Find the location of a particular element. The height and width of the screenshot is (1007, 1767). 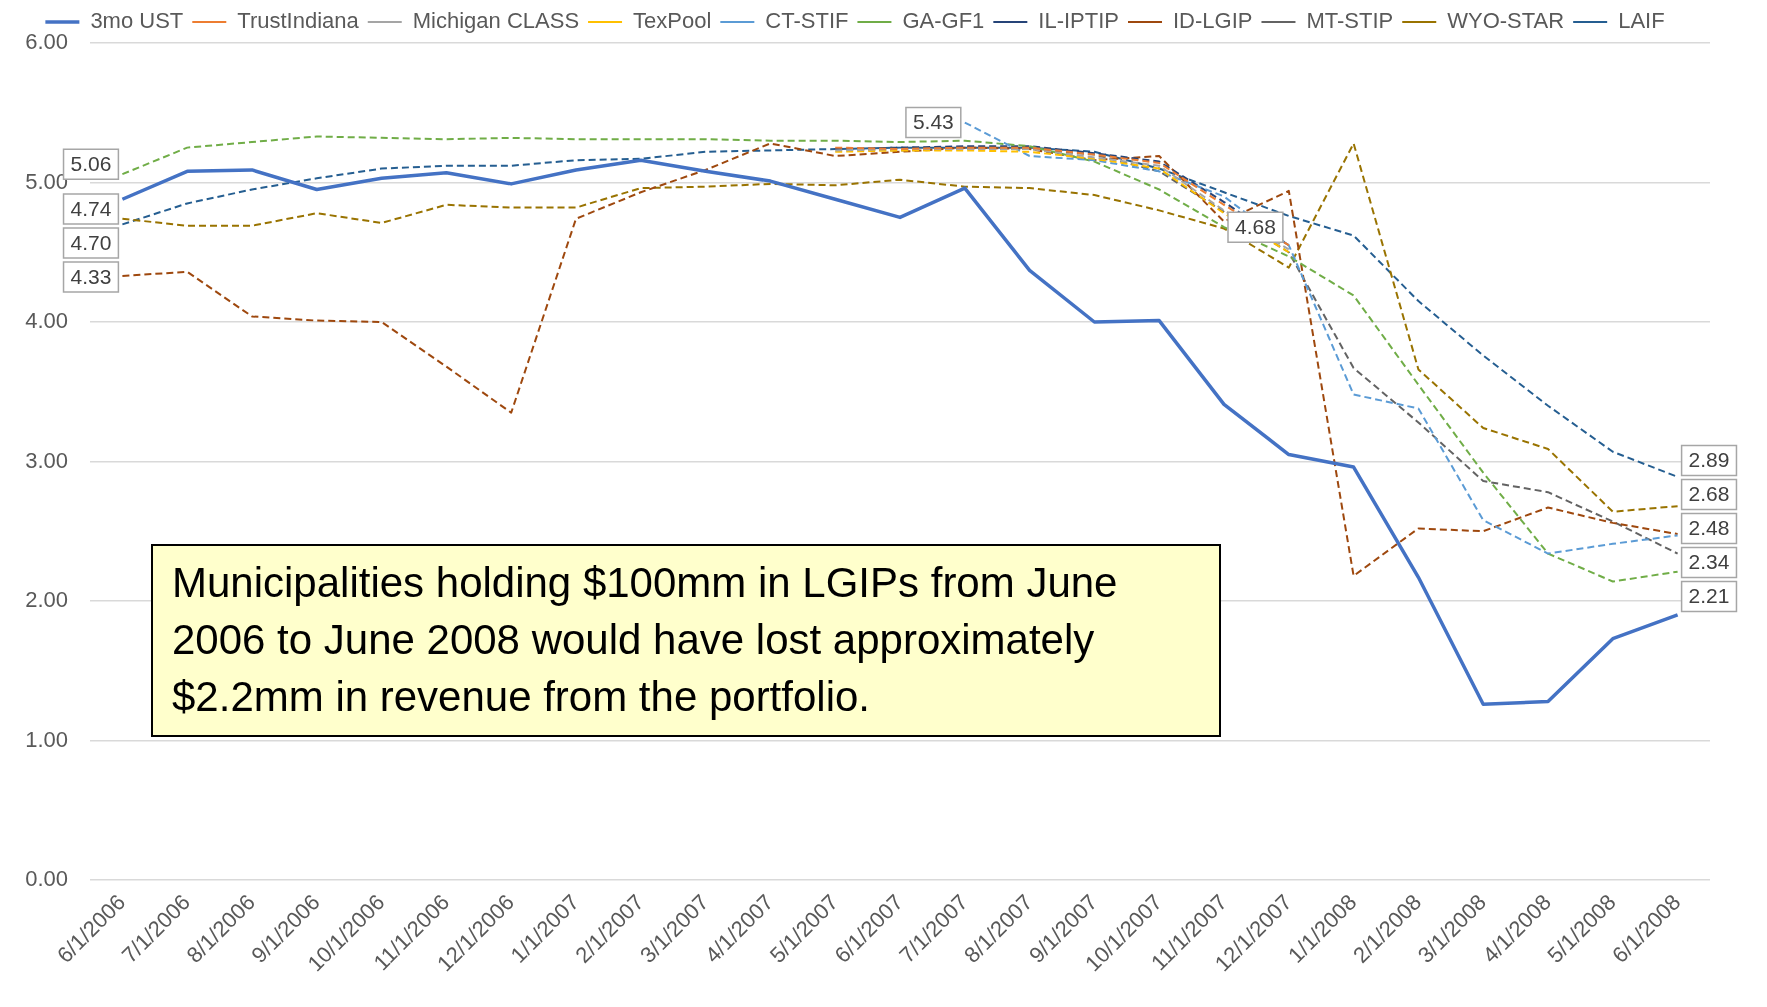

data-label: 4.68 is located at coordinates (1255, 226).